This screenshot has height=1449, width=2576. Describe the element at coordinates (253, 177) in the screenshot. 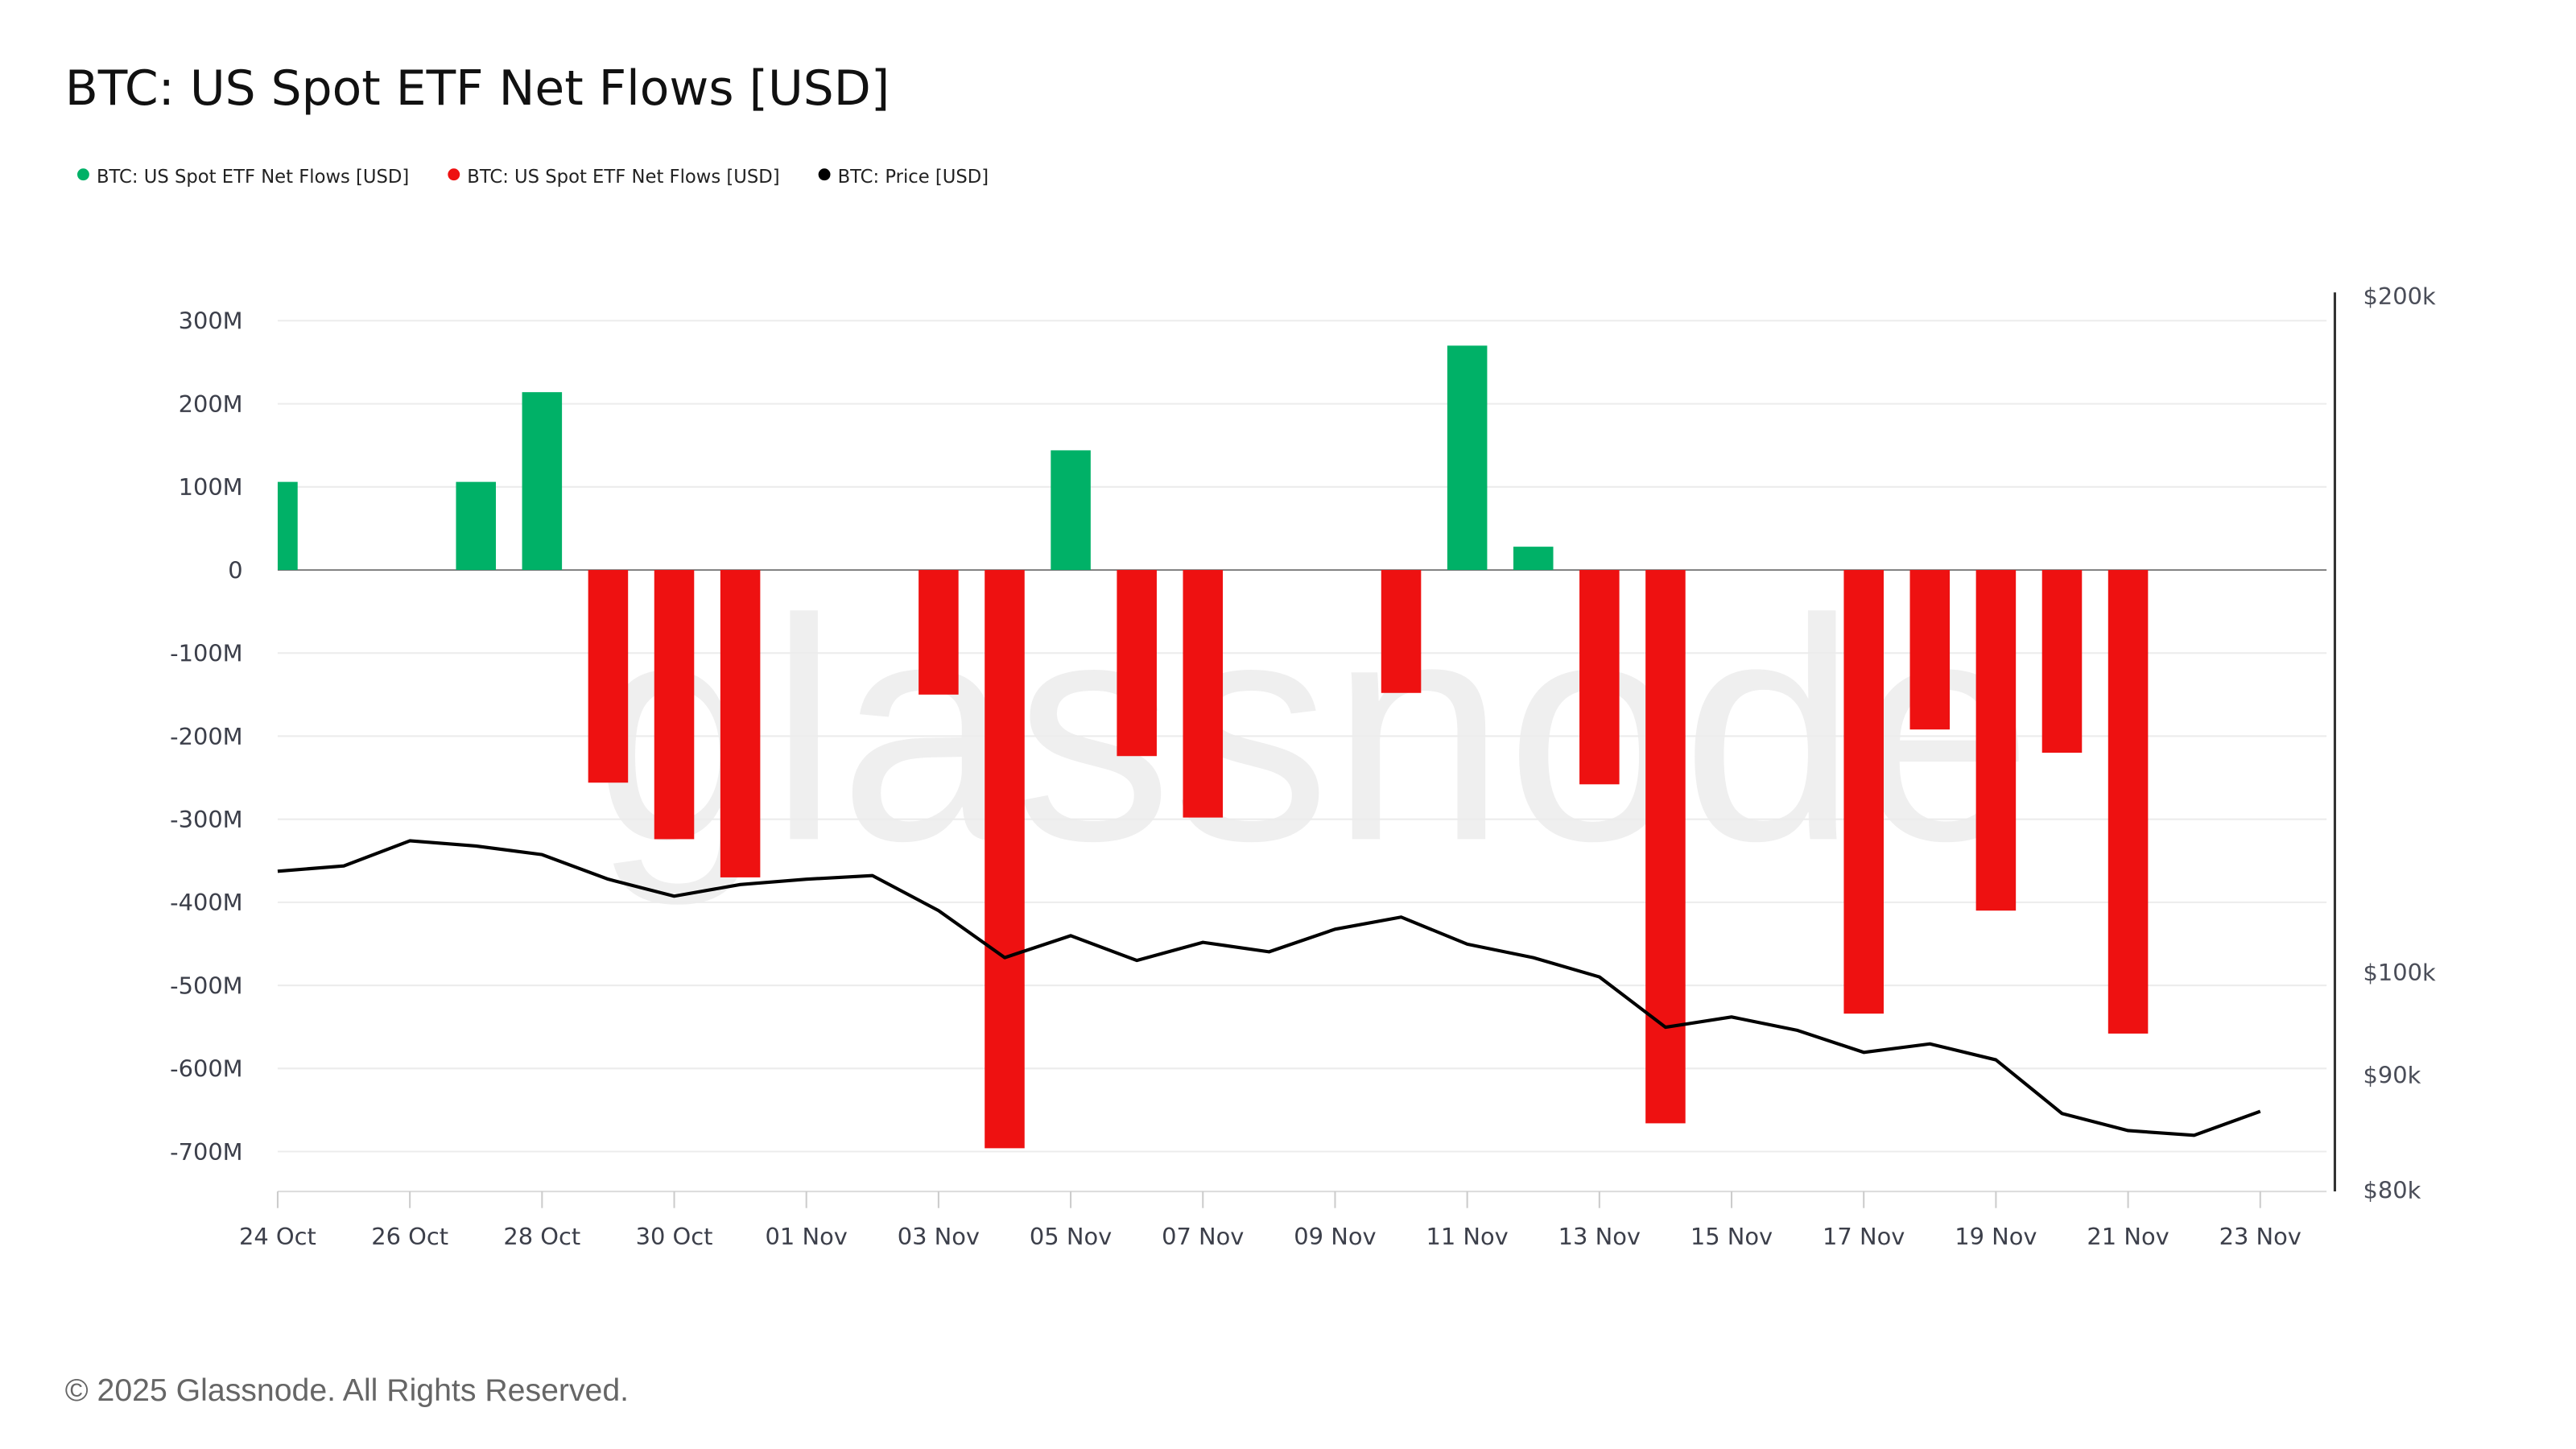

I see `legend-label-0: BTC: US Spot ETF Net Flows [USD]` at that location.